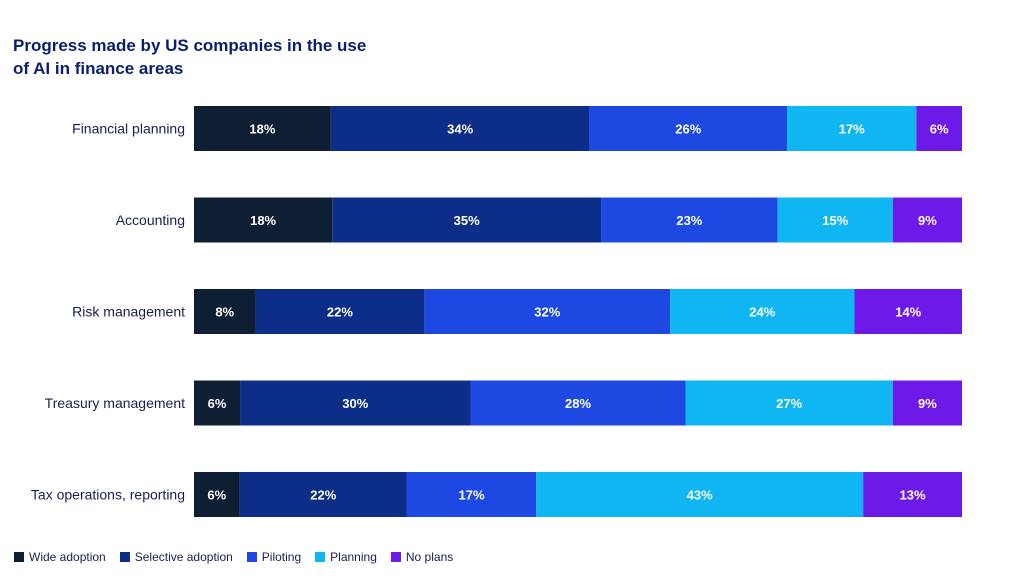 This screenshot has height=586, width=1024. I want to click on bar-segment-accounting-piloting, so click(689, 220).